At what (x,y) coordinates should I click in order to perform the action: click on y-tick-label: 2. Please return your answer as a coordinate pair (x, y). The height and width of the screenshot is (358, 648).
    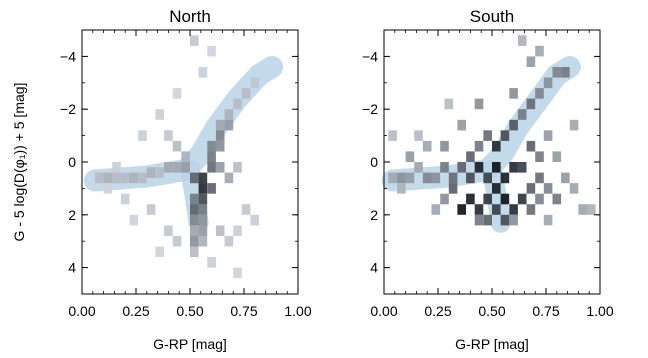
    Looking at the image, I should click on (374, 215).